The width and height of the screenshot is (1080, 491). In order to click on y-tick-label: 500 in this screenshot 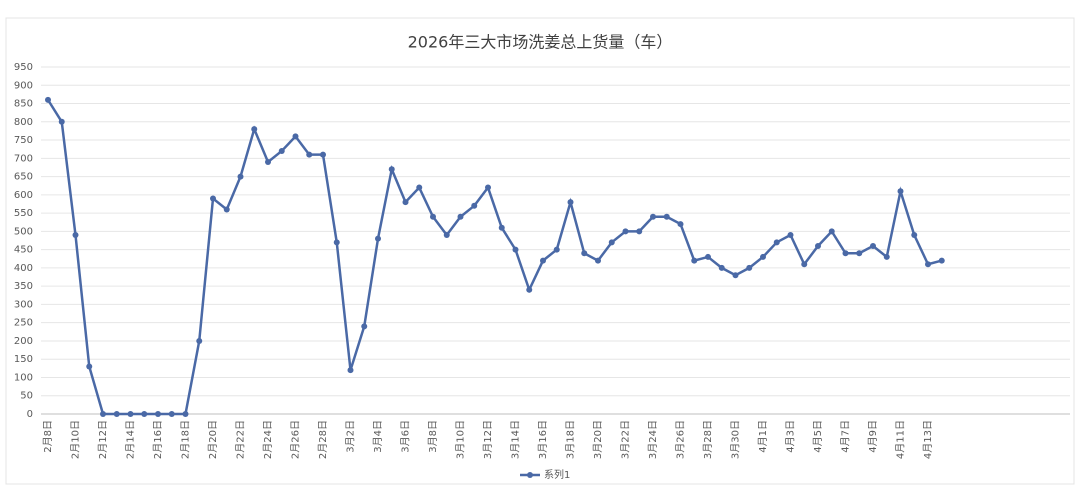, I will do `click(23, 231)`.